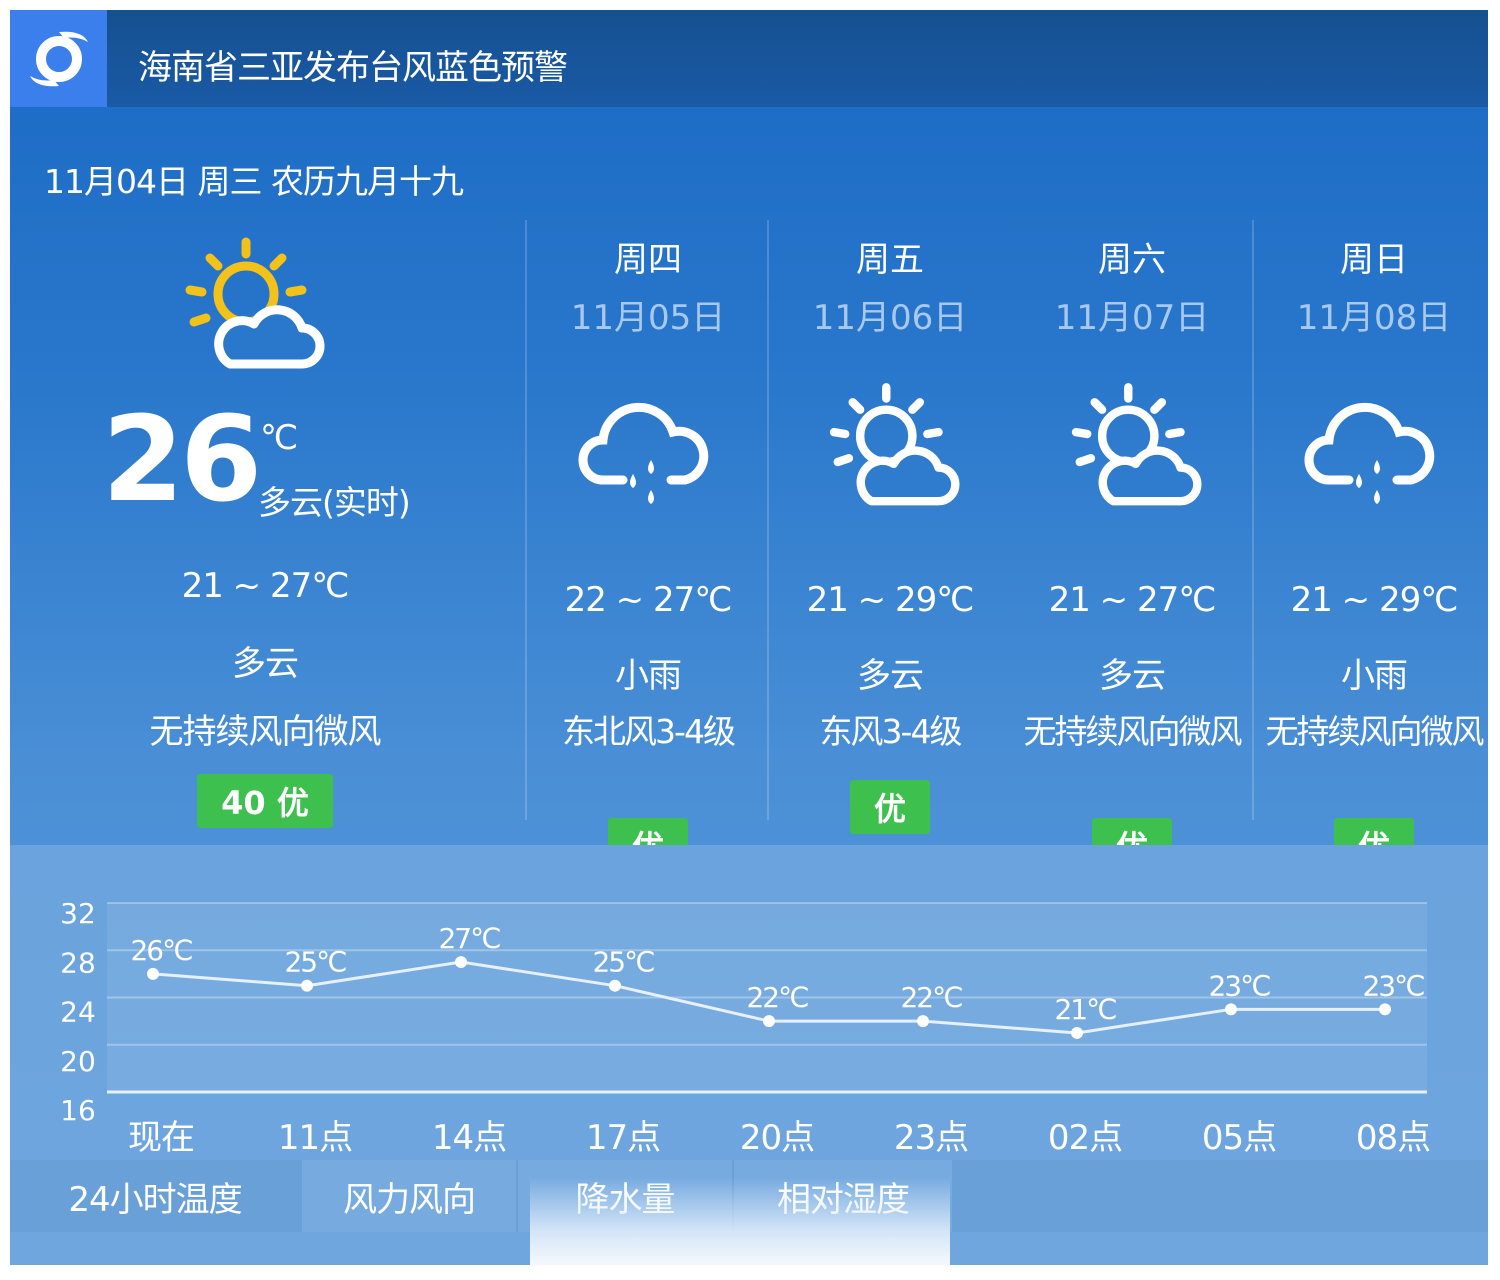 This screenshot has height=1280, width=1500. What do you see at coordinates (740, 1223) in the screenshot?
I see `overlay-fade` at bounding box center [740, 1223].